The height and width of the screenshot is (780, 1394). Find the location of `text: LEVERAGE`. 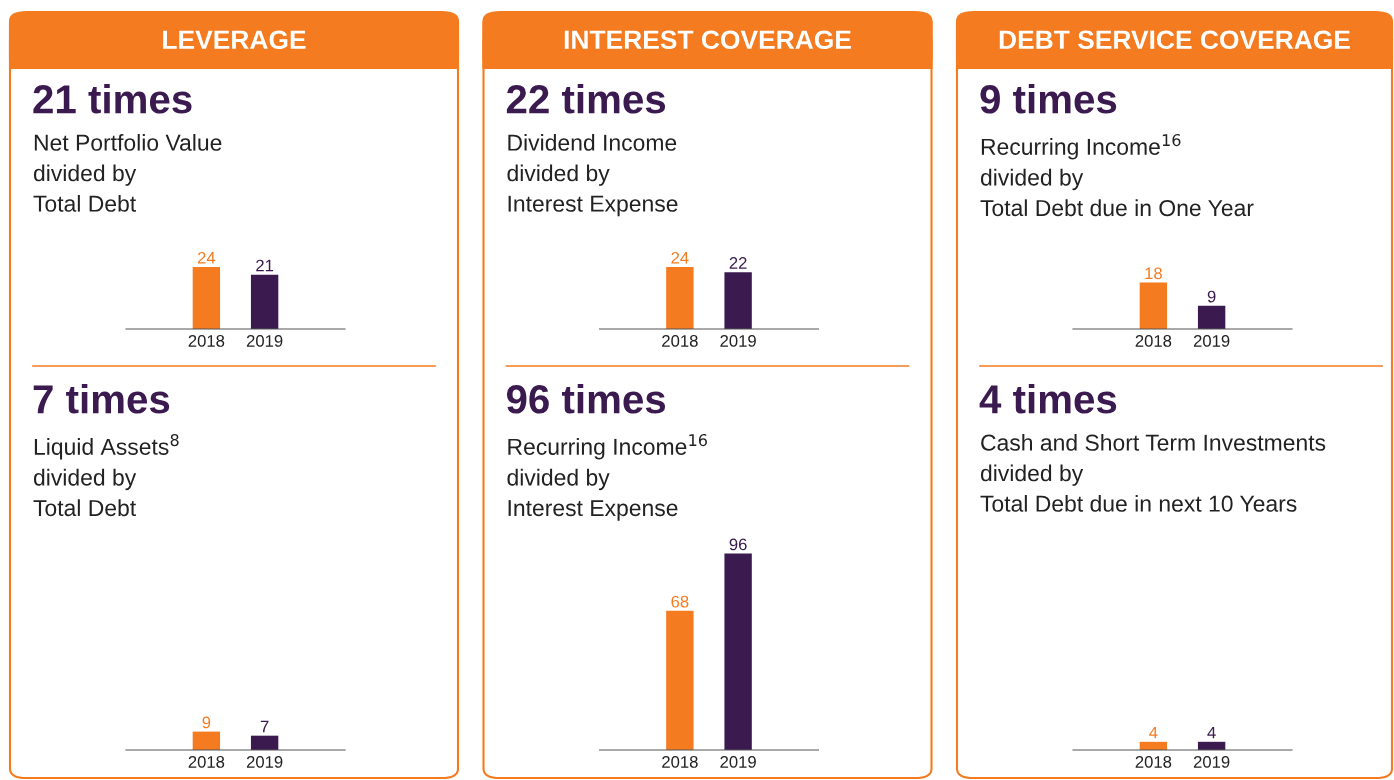

text: LEVERAGE is located at coordinates (234, 40).